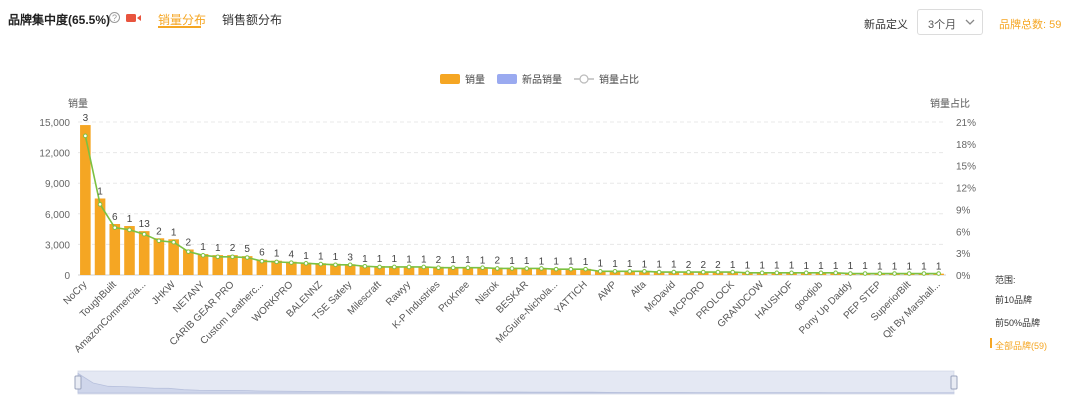  What do you see at coordinates (1018, 323) in the screenshot?
I see `range-option-top50pct: 前50%品牌` at bounding box center [1018, 323].